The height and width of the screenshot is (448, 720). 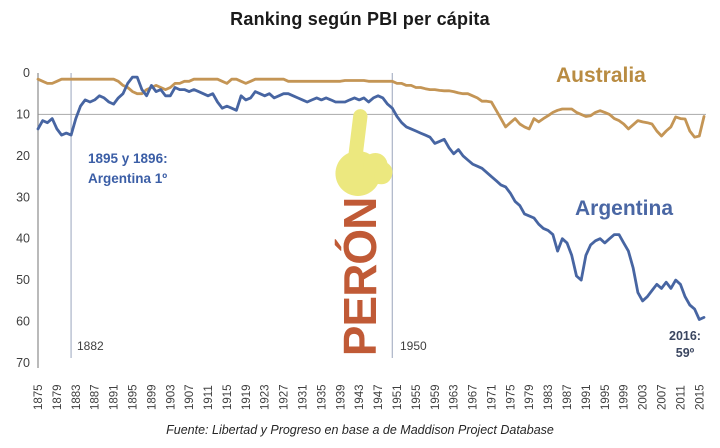 I want to click on marker-label-1950: 1950, so click(x=413, y=346).